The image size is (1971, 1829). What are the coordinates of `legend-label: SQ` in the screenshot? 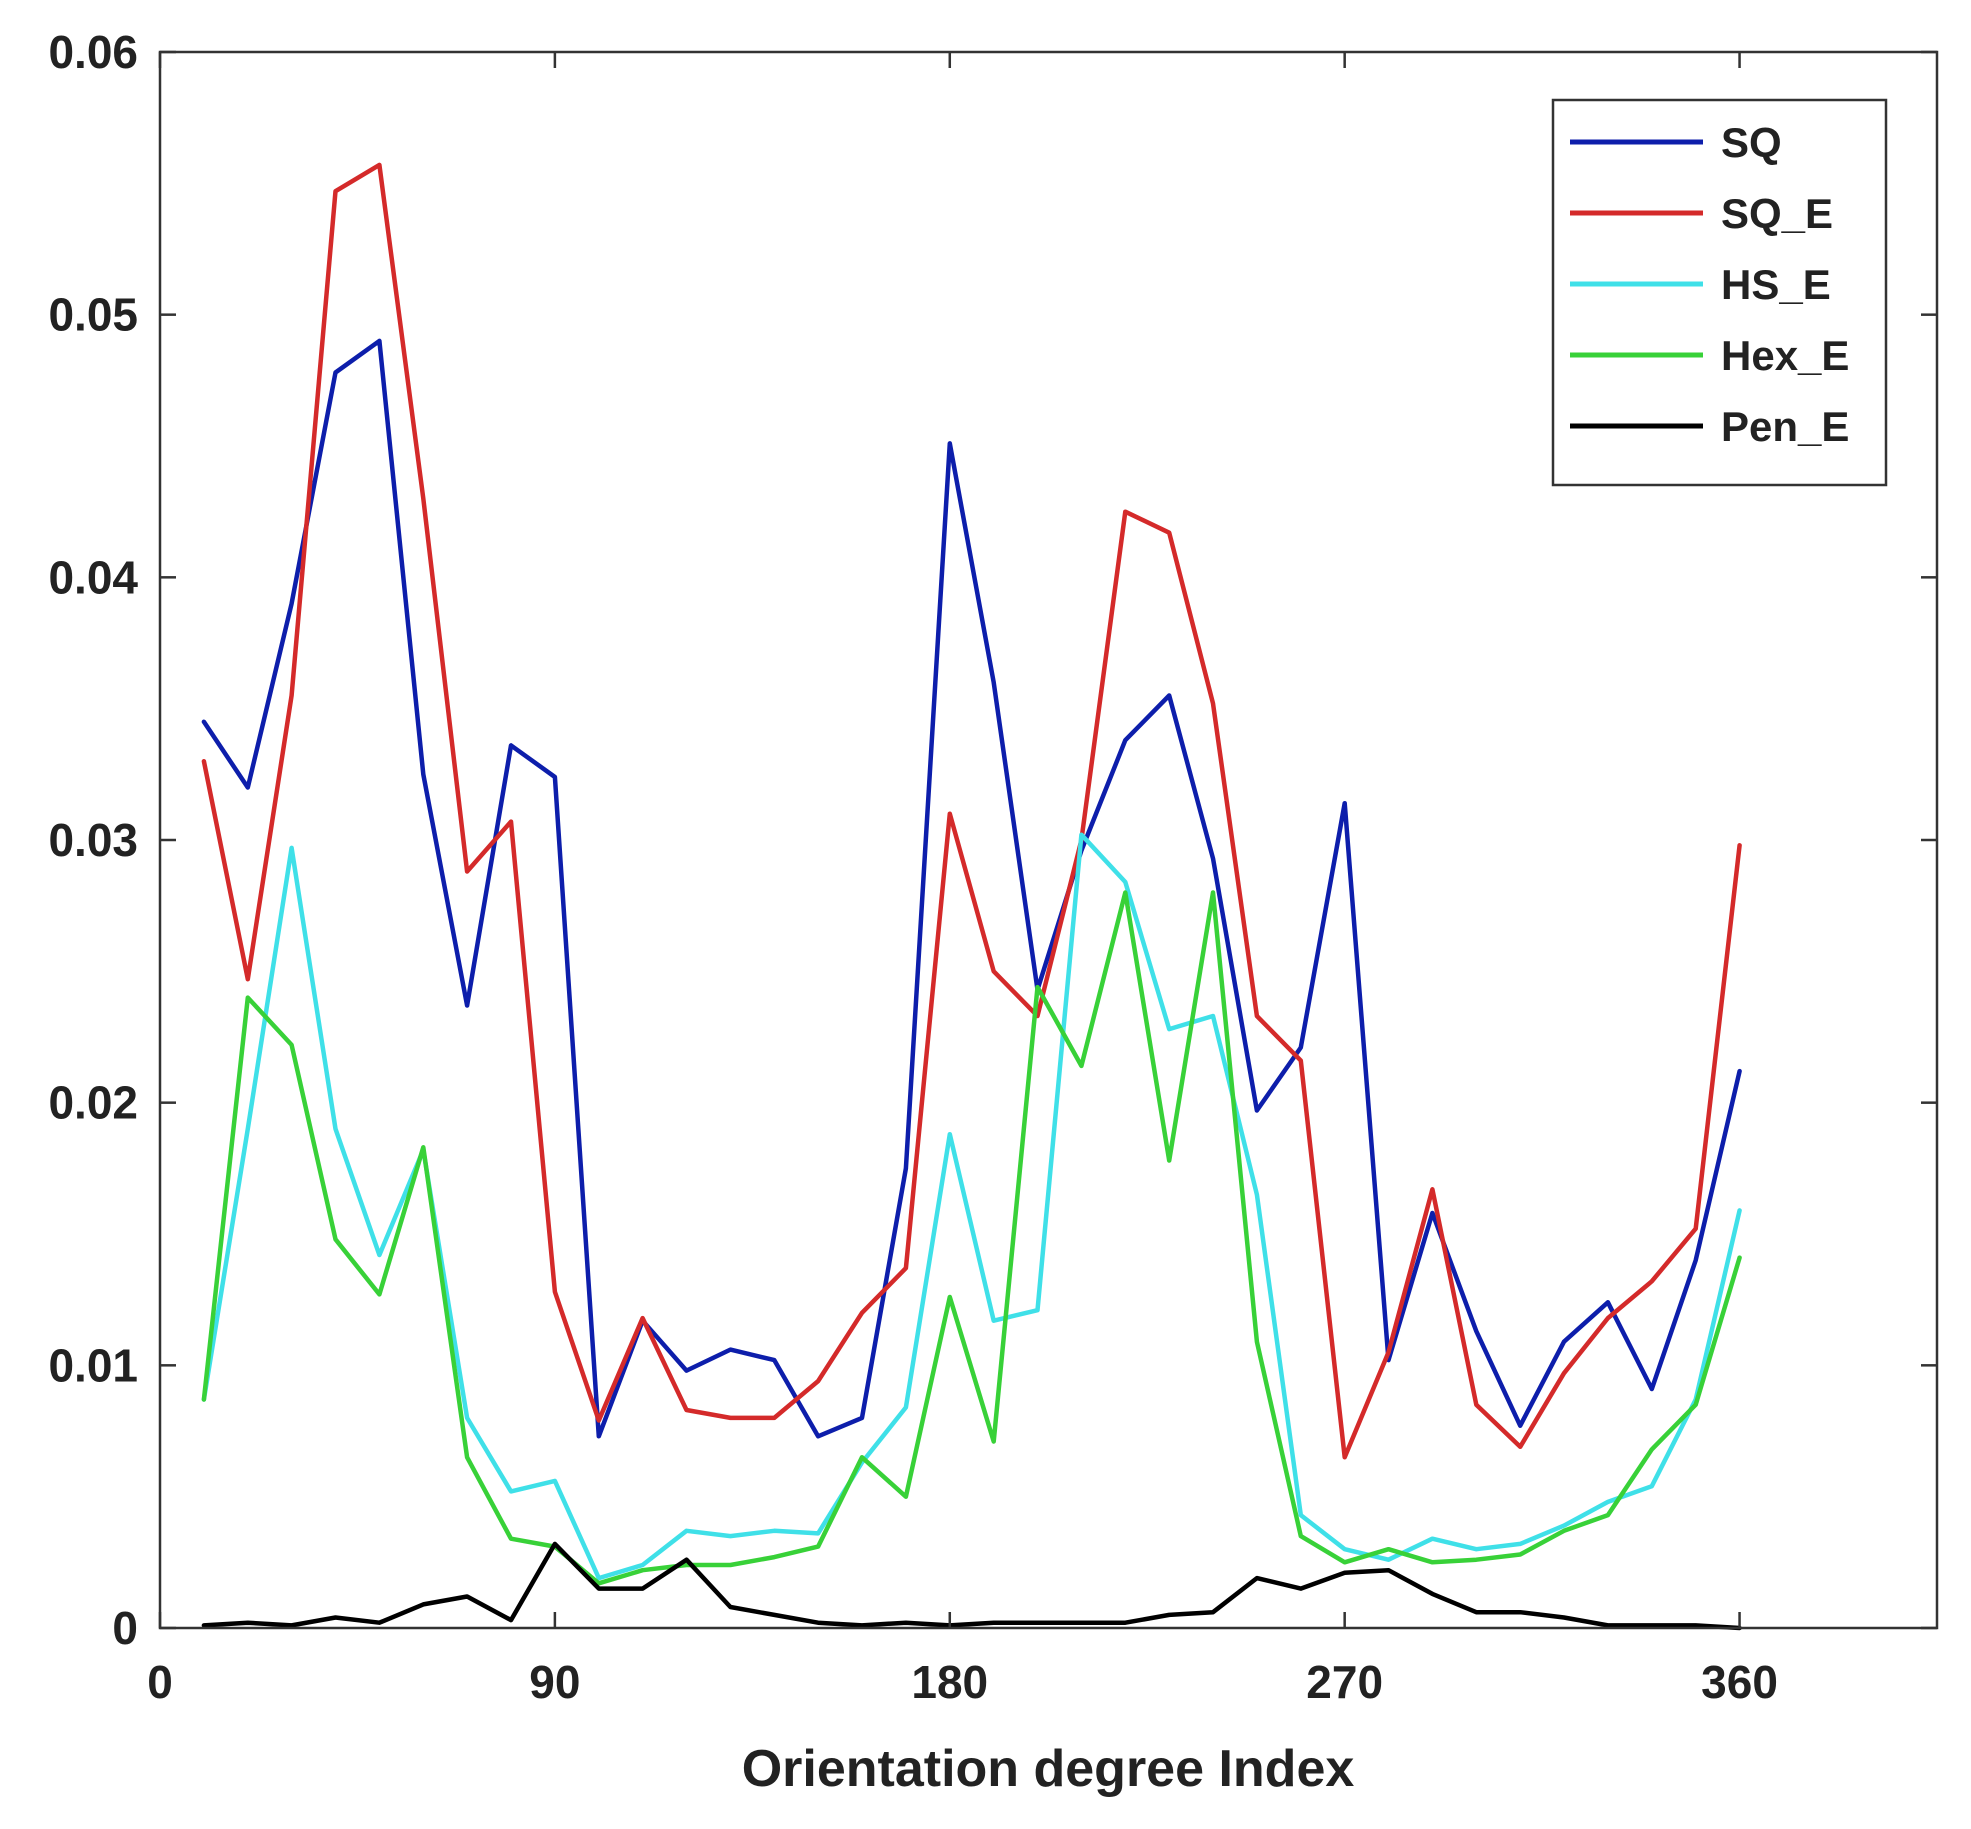 It's located at (1751, 142).